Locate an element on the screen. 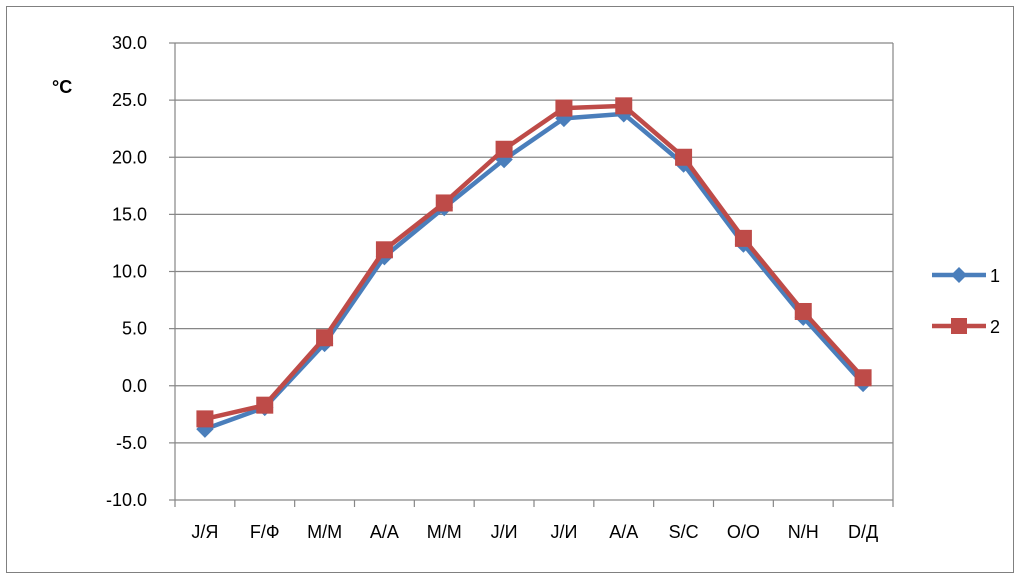  x-tick-label: N/H is located at coordinates (803, 532).